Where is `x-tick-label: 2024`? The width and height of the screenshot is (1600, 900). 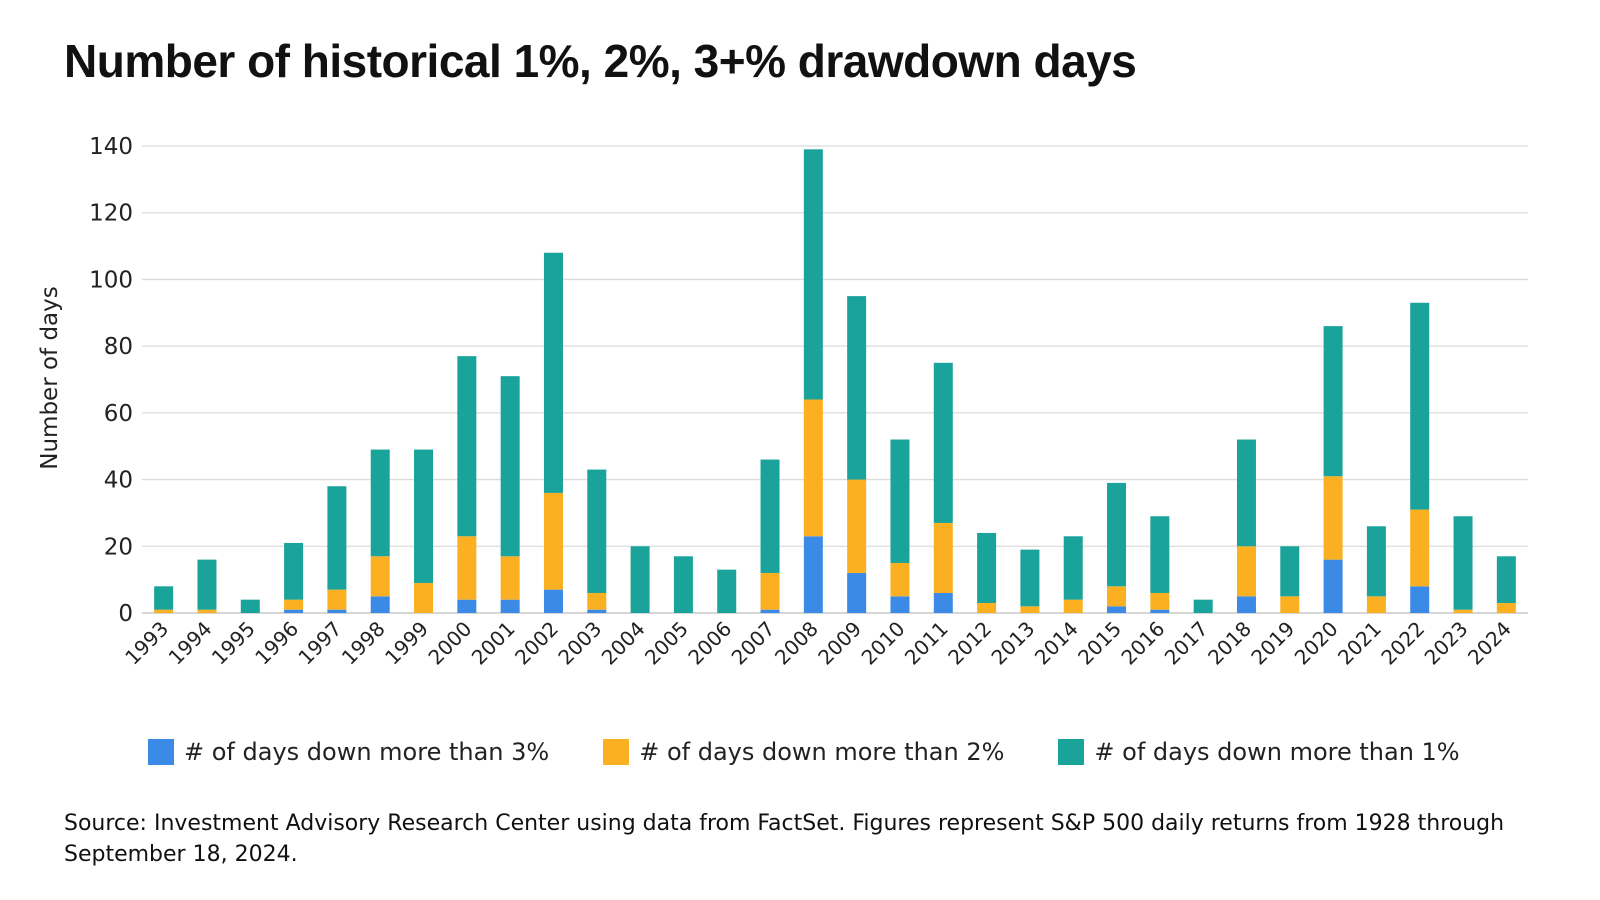 x-tick-label: 2024 is located at coordinates (1489, 643).